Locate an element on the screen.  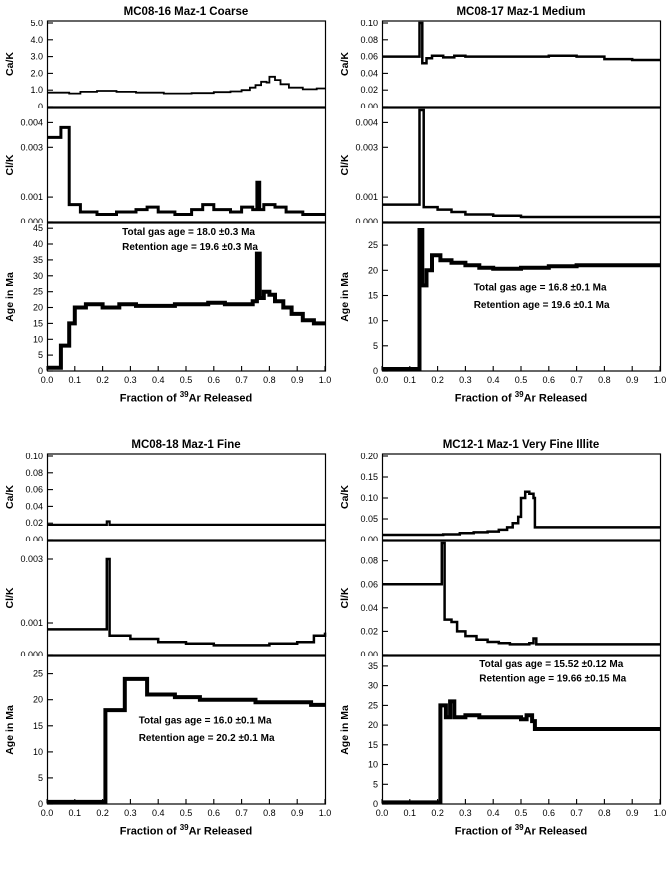
x-tick-label: 0.9 is located at coordinates (297, 380).